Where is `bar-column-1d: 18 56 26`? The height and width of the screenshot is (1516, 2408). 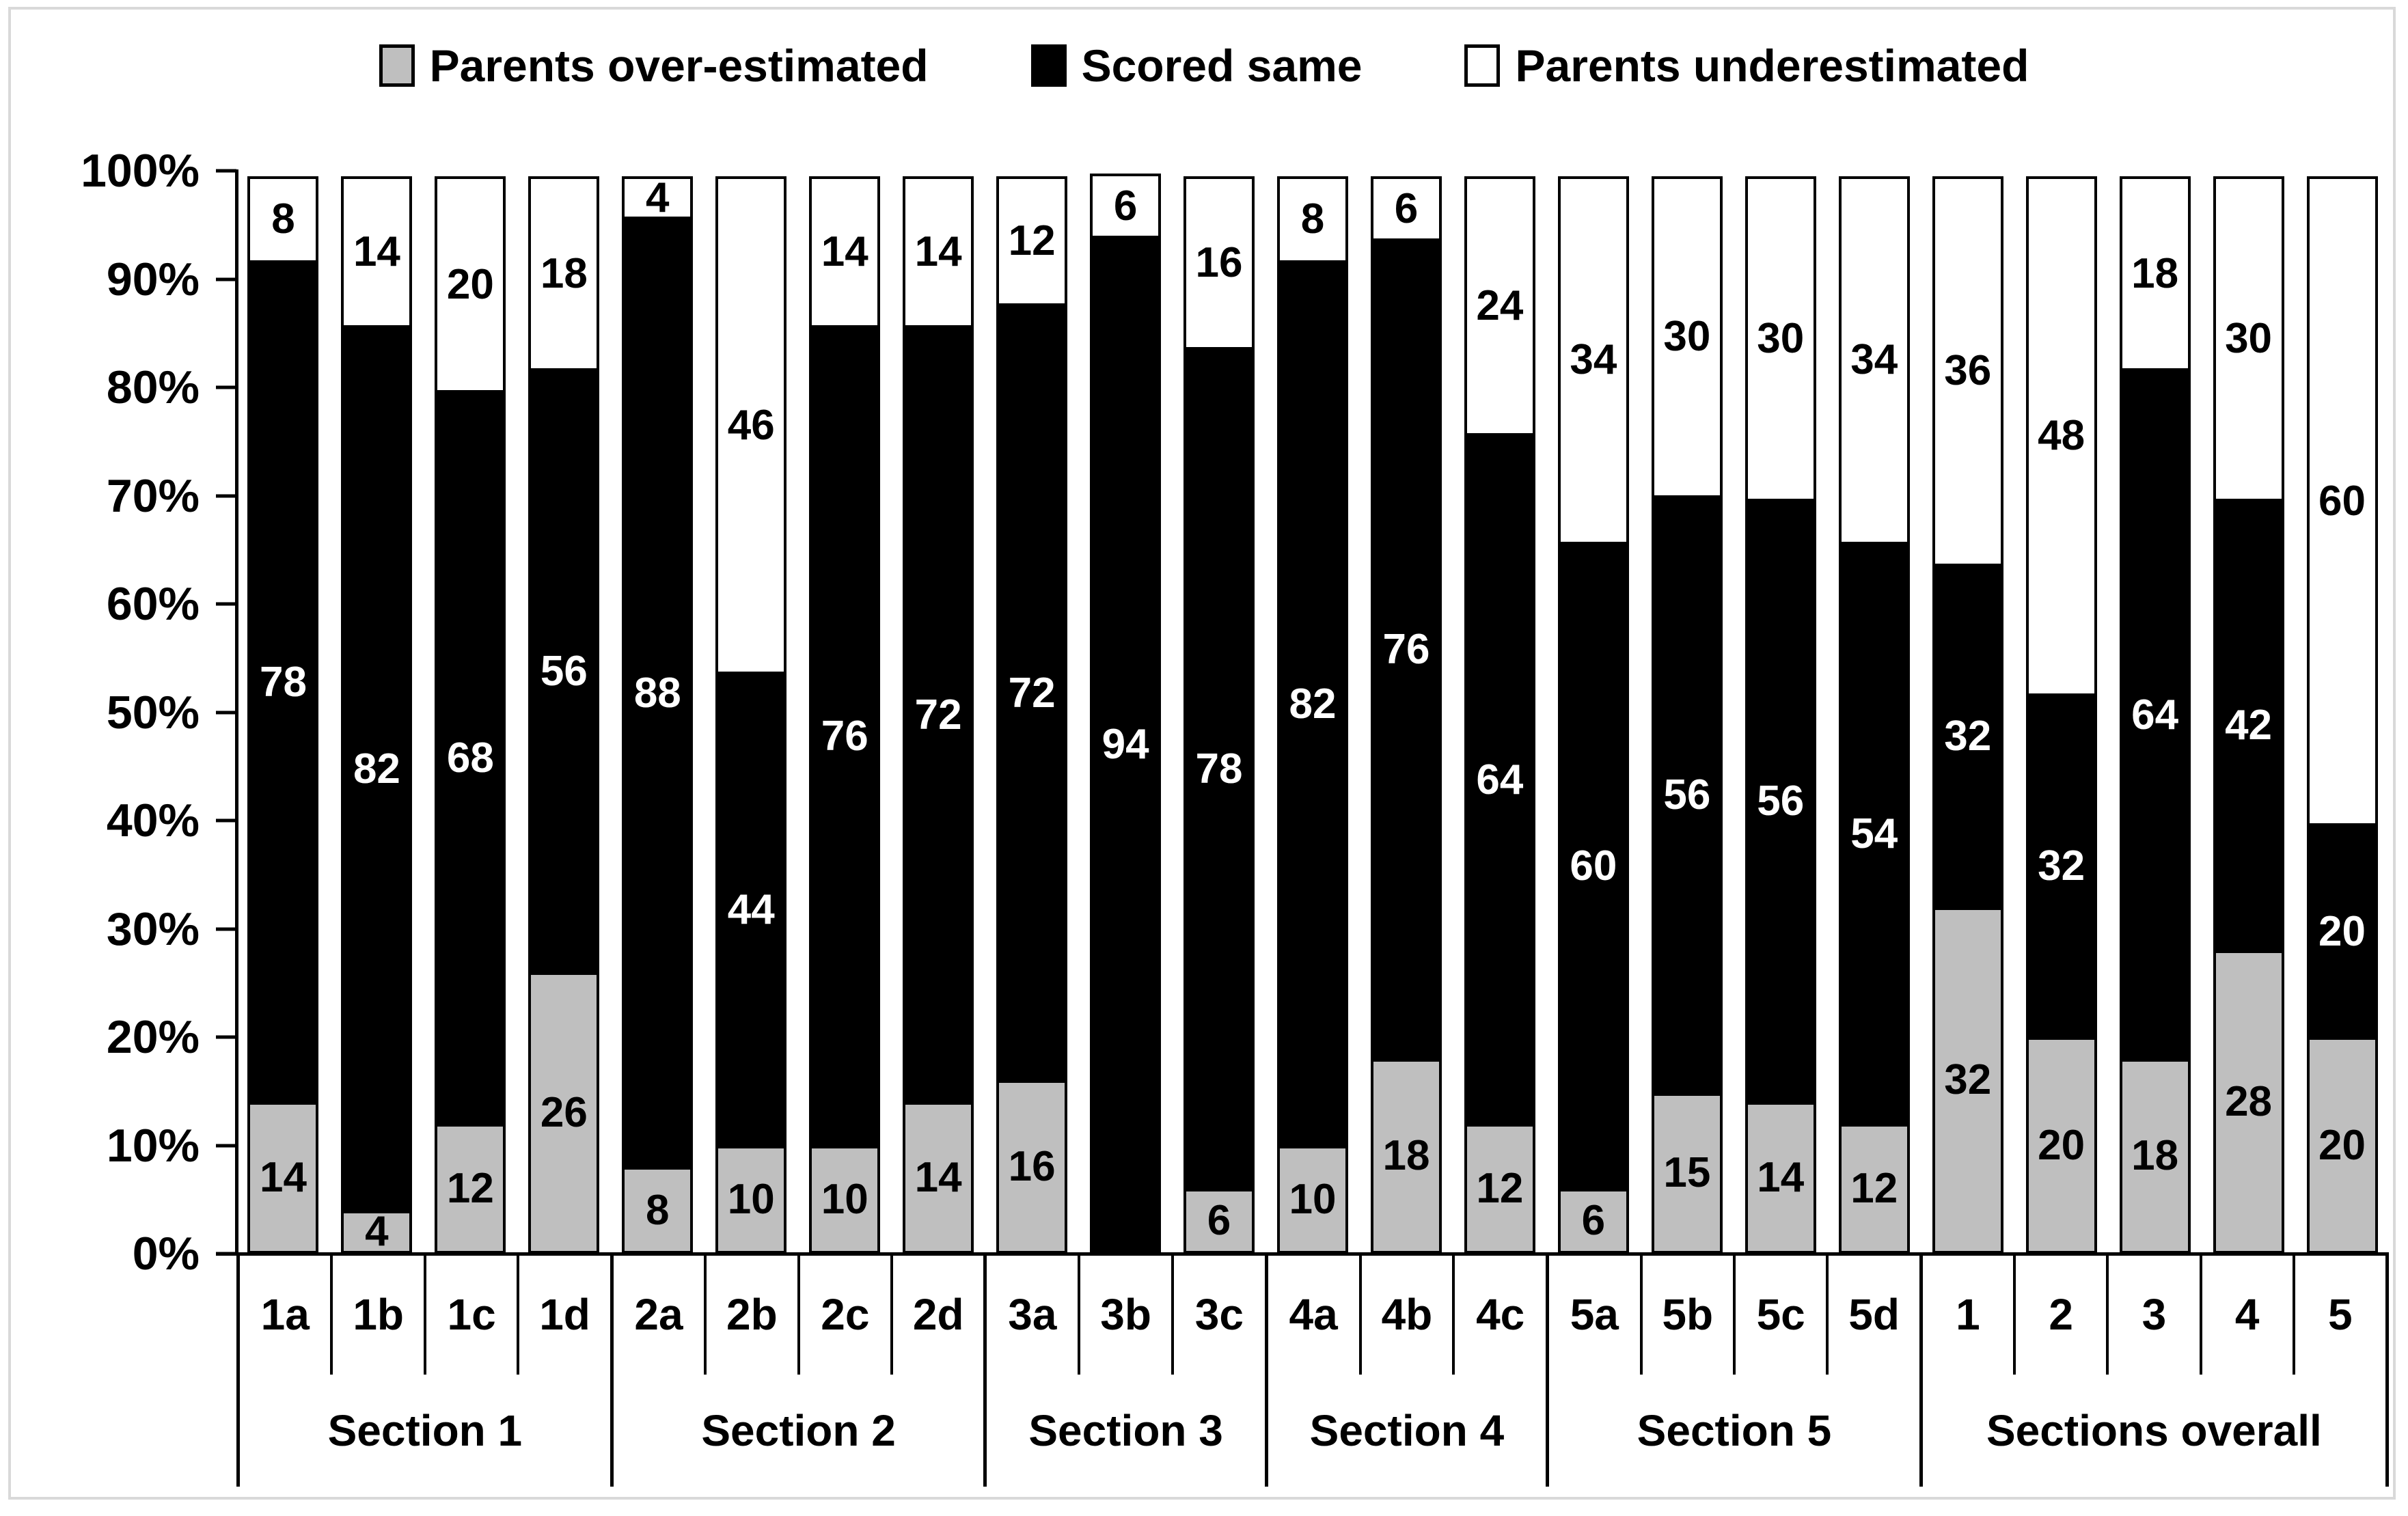
bar-column-1d: 18 56 26 is located at coordinates (564, 712).